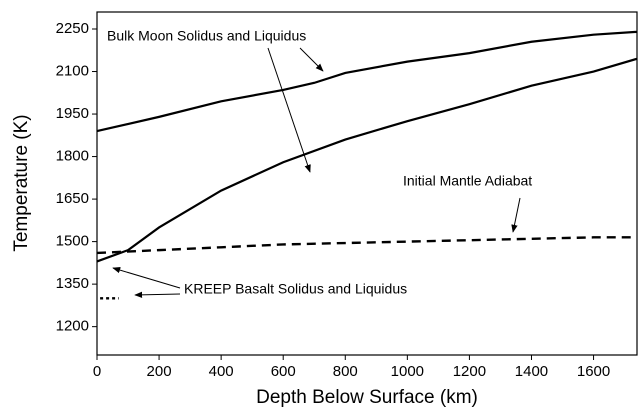  Describe the element at coordinates (72, 70) in the screenshot. I see `y-tick-label: 2100` at that location.